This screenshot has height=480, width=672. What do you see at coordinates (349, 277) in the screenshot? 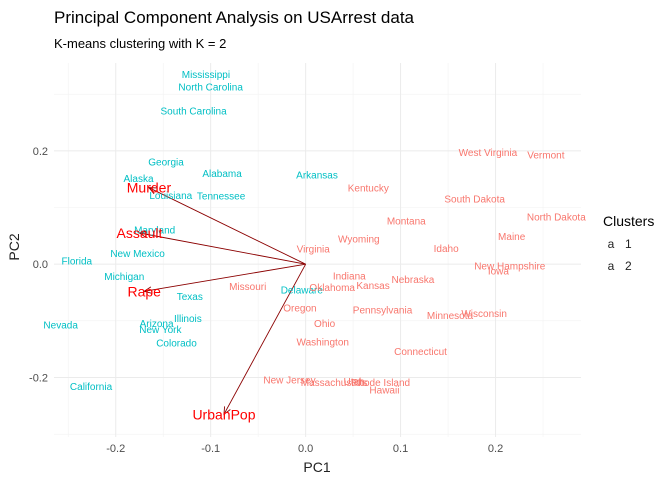
I see `state-point-label: Indiana` at bounding box center [349, 277].